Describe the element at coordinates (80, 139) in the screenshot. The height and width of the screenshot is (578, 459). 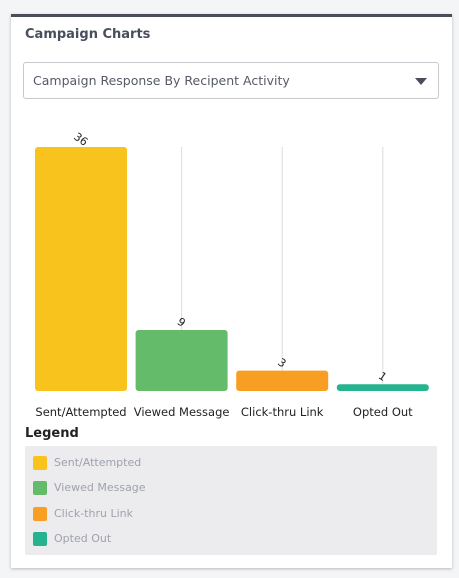
I see `data-label-0: 36` at that location.